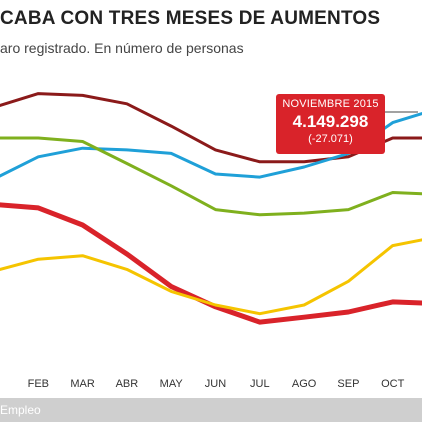 This screenshot has height=422, width=422. Describe the element at coordinates (20, 410) in the screenshot. I see `source-label: Empleo` at that location.